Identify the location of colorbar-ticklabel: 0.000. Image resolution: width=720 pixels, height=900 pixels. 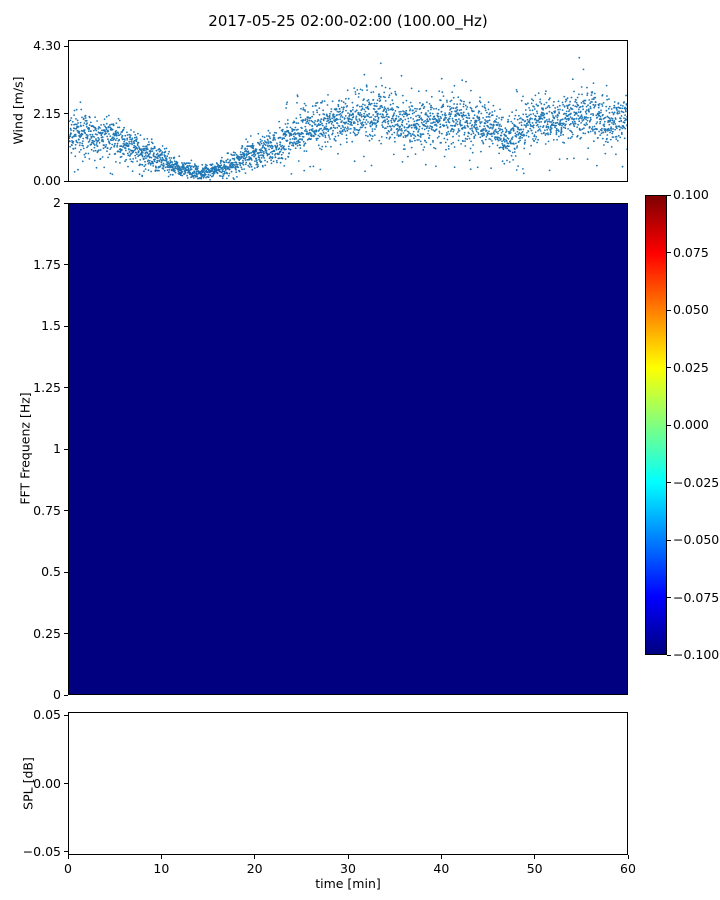
(691, 424).